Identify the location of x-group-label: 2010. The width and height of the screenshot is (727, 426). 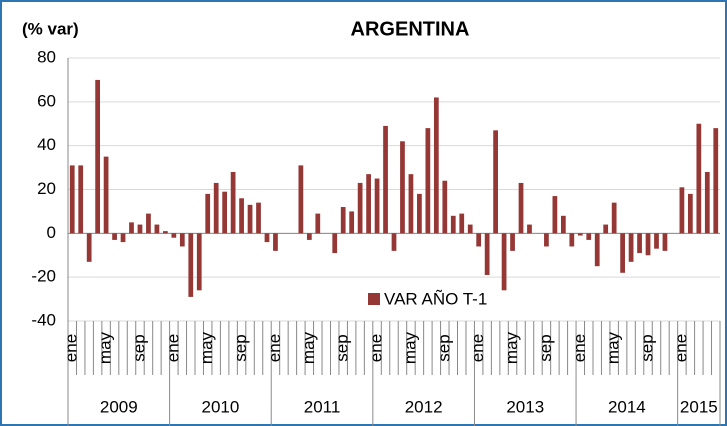
(221, 406).